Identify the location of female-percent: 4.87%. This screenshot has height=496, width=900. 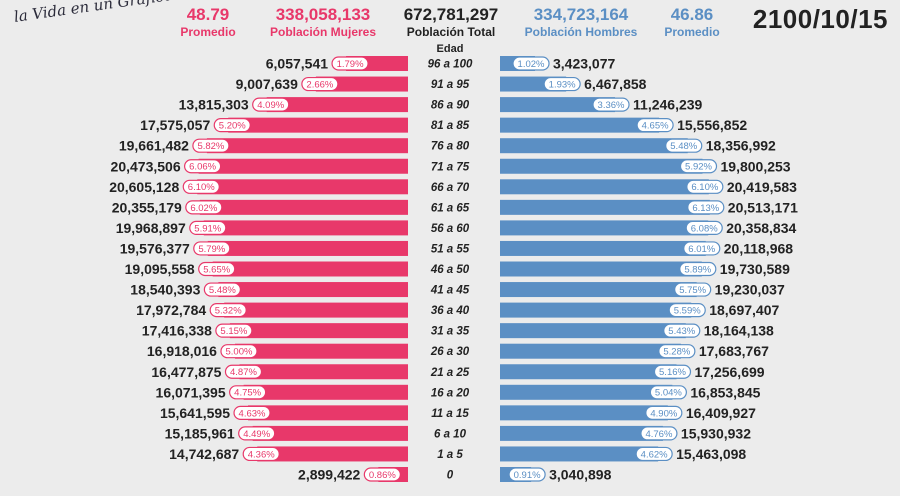
(243, 372).